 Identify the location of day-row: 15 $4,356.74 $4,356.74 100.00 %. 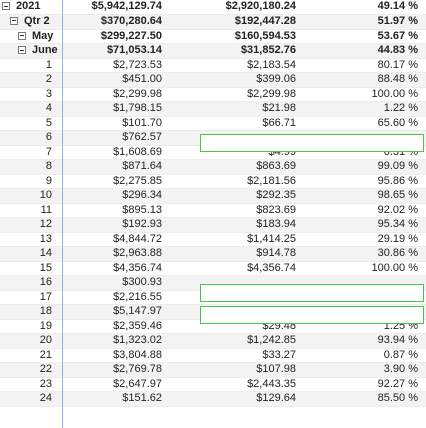
(213, 268).